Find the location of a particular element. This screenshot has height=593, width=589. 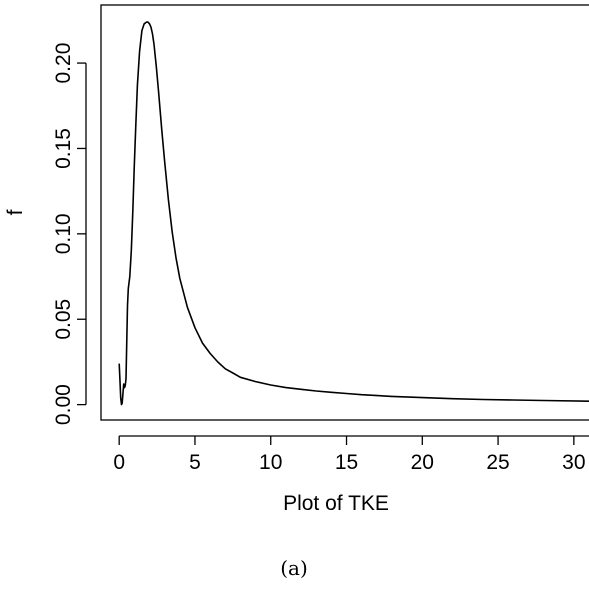

x-axis: 0 5 10 15 20 25 30 is located at coordinates (351, 454).